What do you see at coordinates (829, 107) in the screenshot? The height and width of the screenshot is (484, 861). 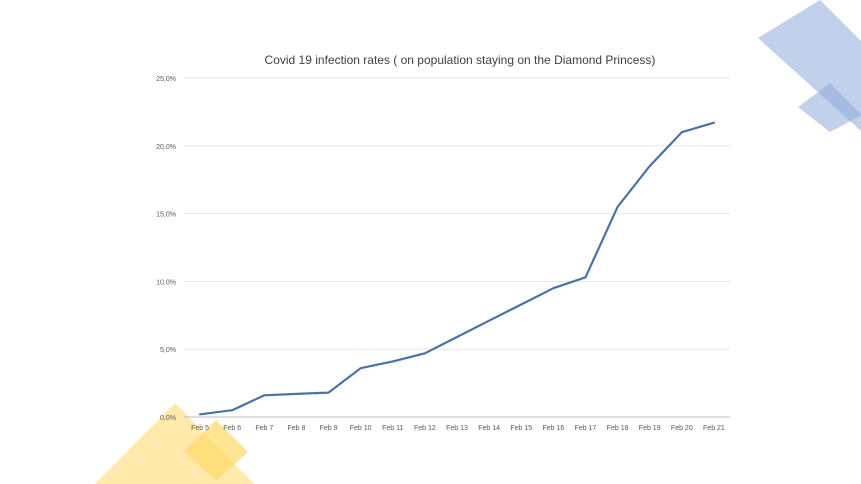 I see `blue-diamond-small` at bounding box center [829, 107].